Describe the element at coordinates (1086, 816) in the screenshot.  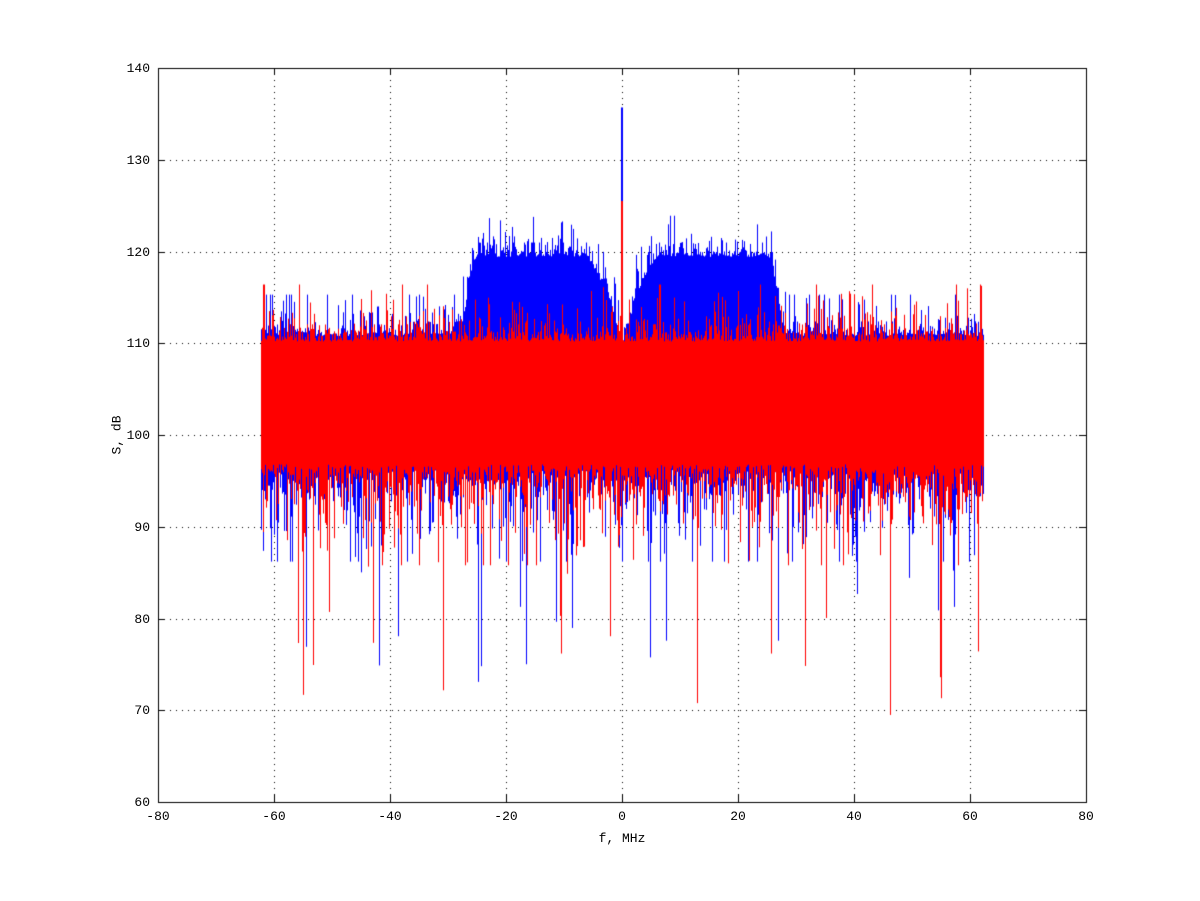
I see `x-tick-label: 80` at that location.